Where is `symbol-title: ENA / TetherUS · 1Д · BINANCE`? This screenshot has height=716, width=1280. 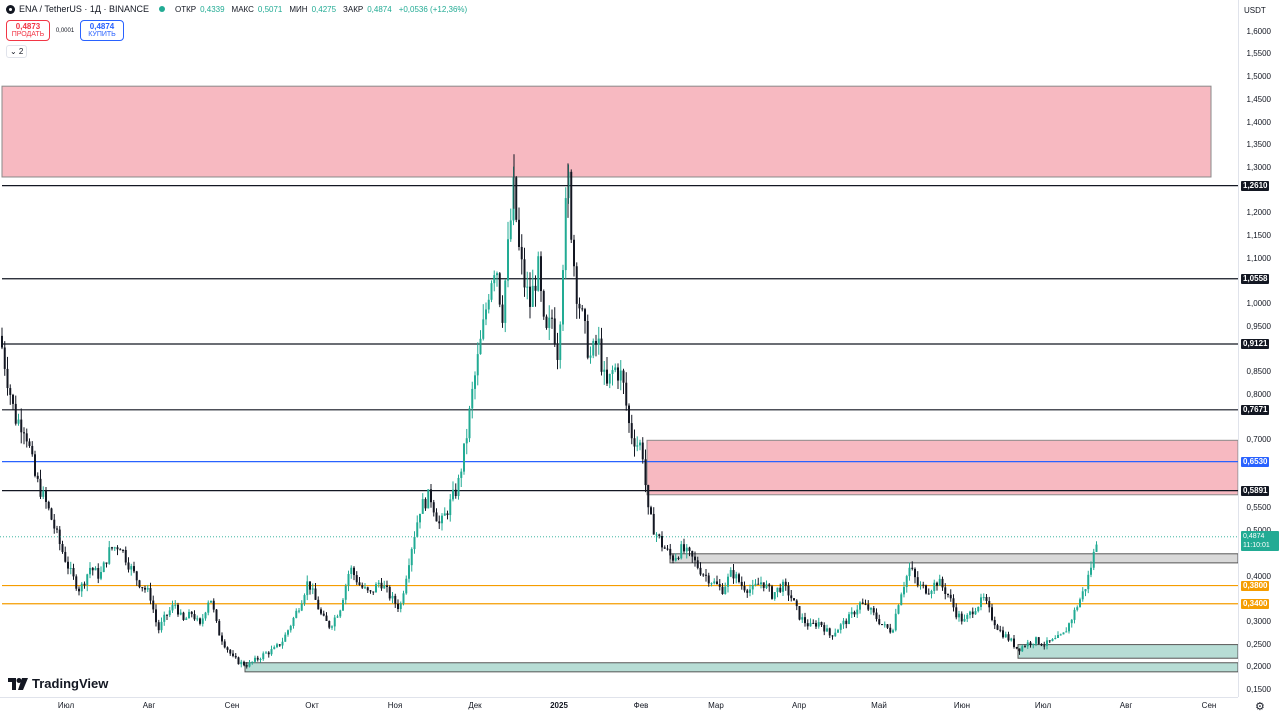 symbol-title: ENA / TetherUS · 1Д · BINANCE is located at coordinates (84, 9).